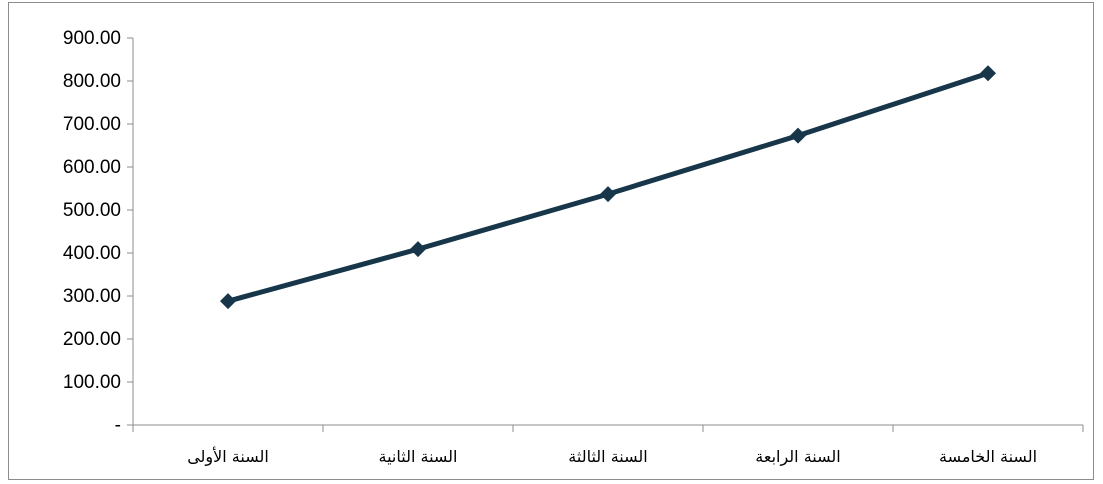 This screenshot has width=1103, height=484. What do you see at coordinates (118, 425) in the screenshot?
I see `y-tick-label: -` at bounding box center [118, 425].